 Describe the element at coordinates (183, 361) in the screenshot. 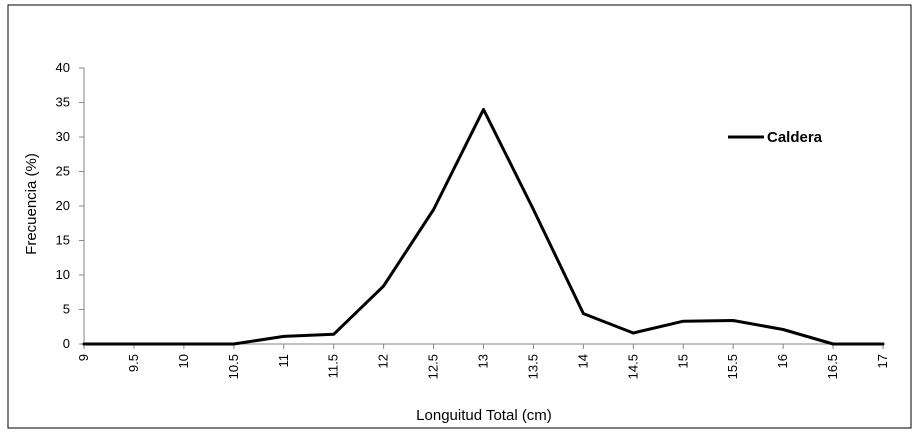

I see `x-tick-label: 10` at that location.